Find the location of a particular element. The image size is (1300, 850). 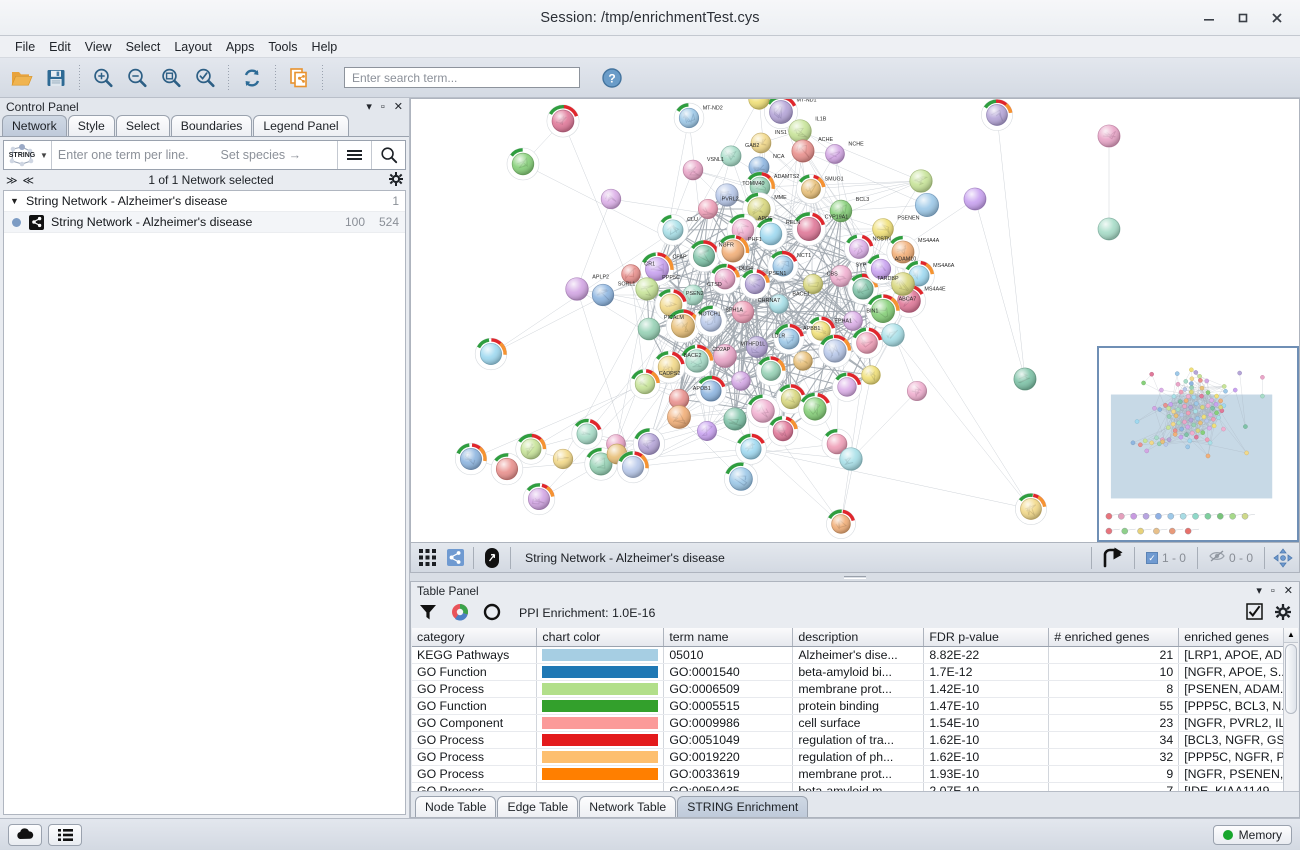

tab-select: Select is located at coordinates (142, 125).